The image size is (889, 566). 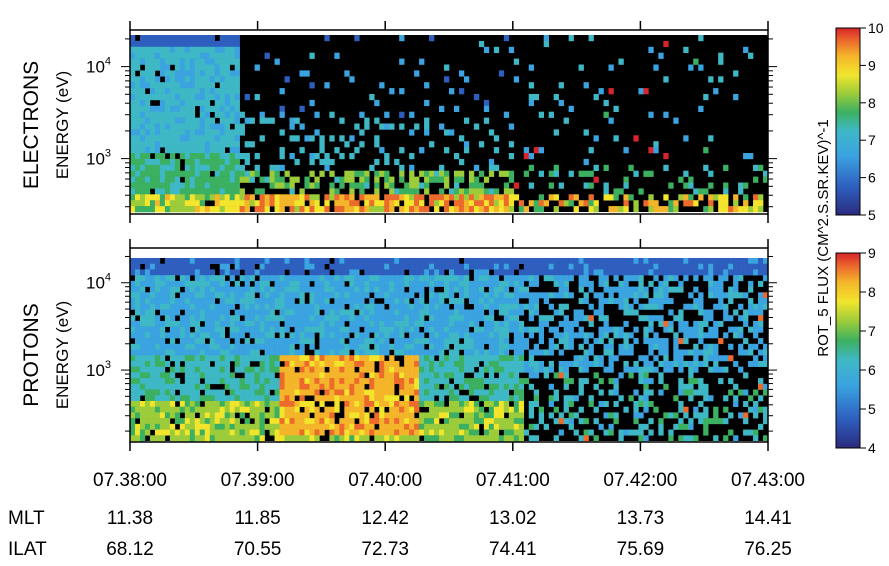 What do you see at coordinates (872, 448) in the screenshot?
I see `colorbar-tick-label: 4` at bounding box center [872, 448].